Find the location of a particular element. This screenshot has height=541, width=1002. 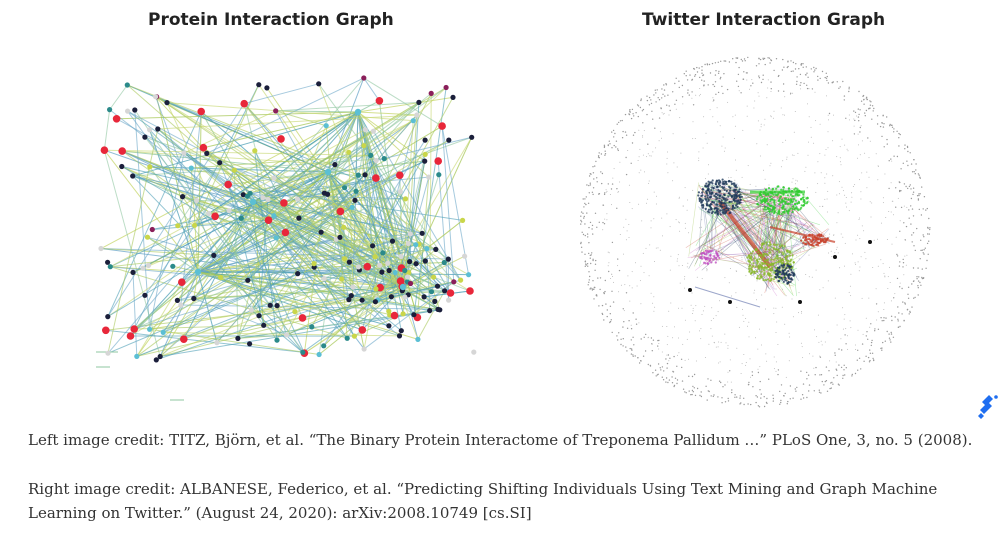

toptal-logo-icon is located at coordinates (988, 407).